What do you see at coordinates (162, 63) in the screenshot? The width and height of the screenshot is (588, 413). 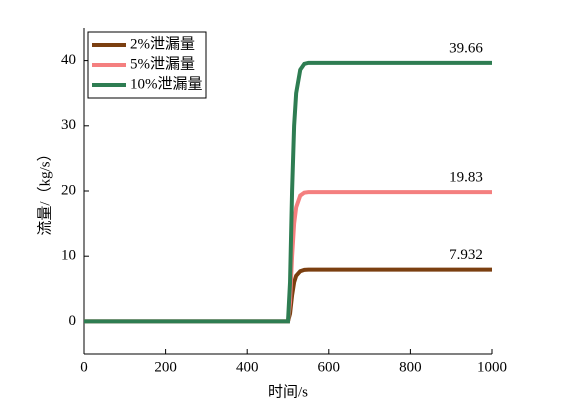 I see `legend-label: 5%泄漏量` at bounding box center [162, 63].